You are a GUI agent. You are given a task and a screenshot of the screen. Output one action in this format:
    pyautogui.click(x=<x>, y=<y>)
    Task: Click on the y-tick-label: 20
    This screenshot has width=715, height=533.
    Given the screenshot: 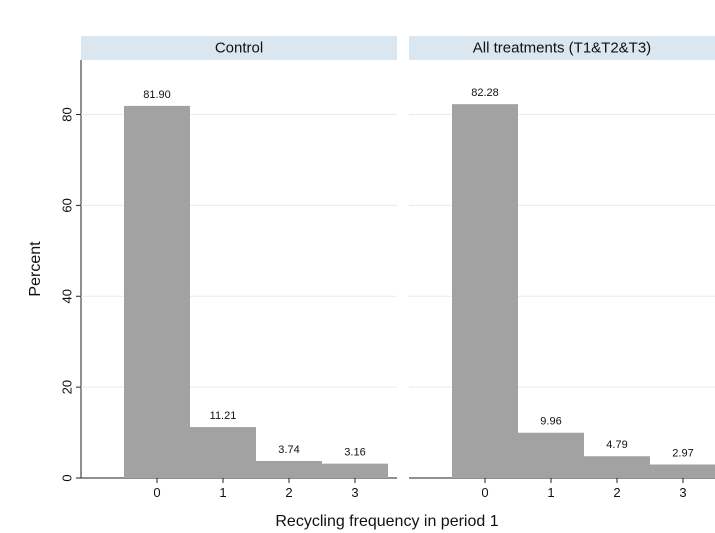 What is the action you would take?
    pyautogui.click(x=67, y=387)
    